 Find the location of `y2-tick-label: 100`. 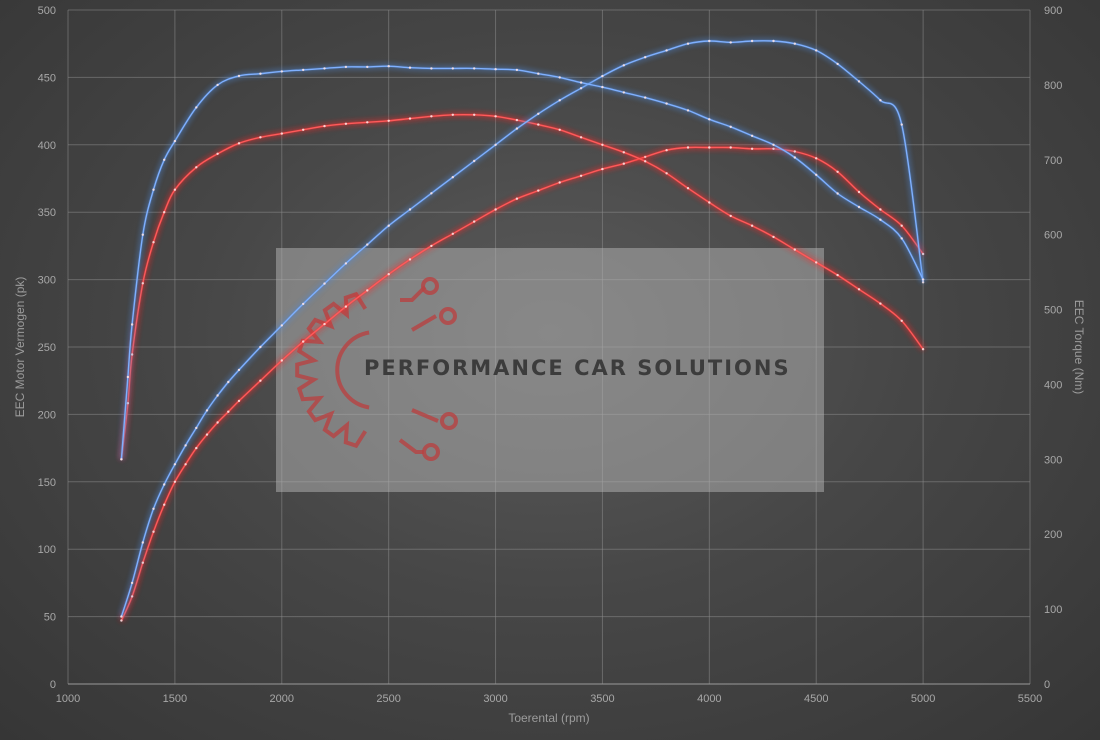

y2-tick-label: 100 is located at coordinates (1053, 610).